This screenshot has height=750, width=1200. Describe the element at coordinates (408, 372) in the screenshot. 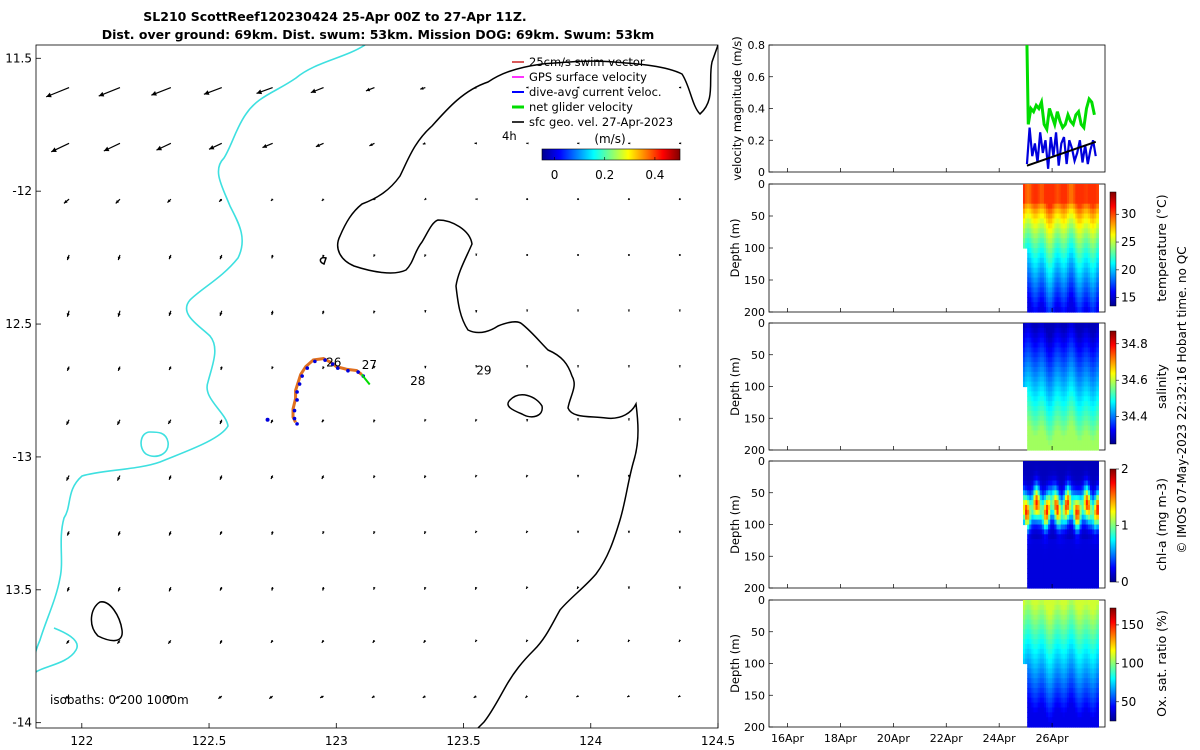

I see `day-labels: 26 27 28 29` at that location.